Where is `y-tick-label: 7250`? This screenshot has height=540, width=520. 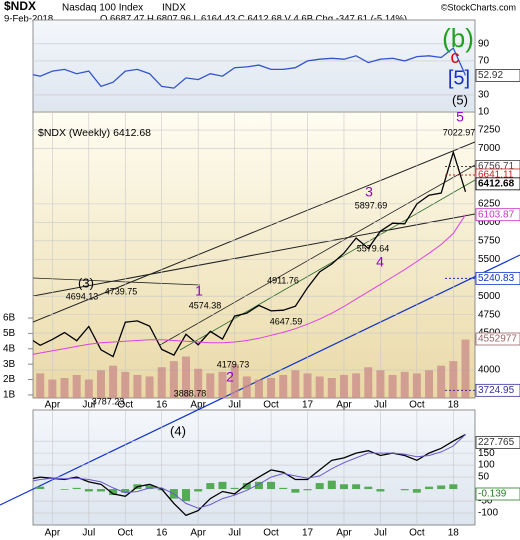
y-tick-label: 7250 is located at coordinates (489, 130).